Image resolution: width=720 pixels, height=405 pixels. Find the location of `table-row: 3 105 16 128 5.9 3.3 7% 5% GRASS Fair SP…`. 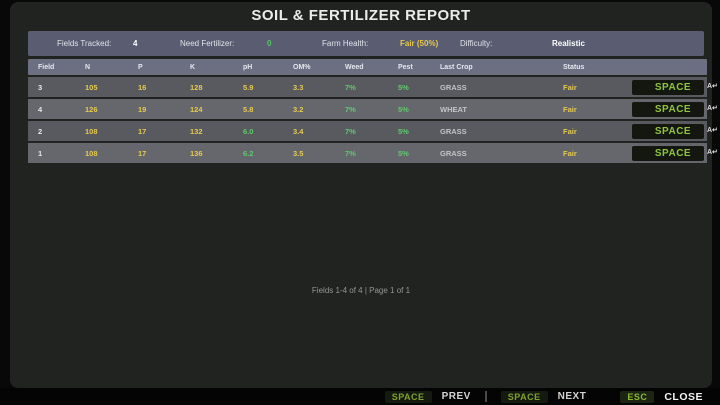

table-row: 3 105 16 128 5.9 3.3 7% 5% GRASS Fair SP… is located at coordinates (367, 87).